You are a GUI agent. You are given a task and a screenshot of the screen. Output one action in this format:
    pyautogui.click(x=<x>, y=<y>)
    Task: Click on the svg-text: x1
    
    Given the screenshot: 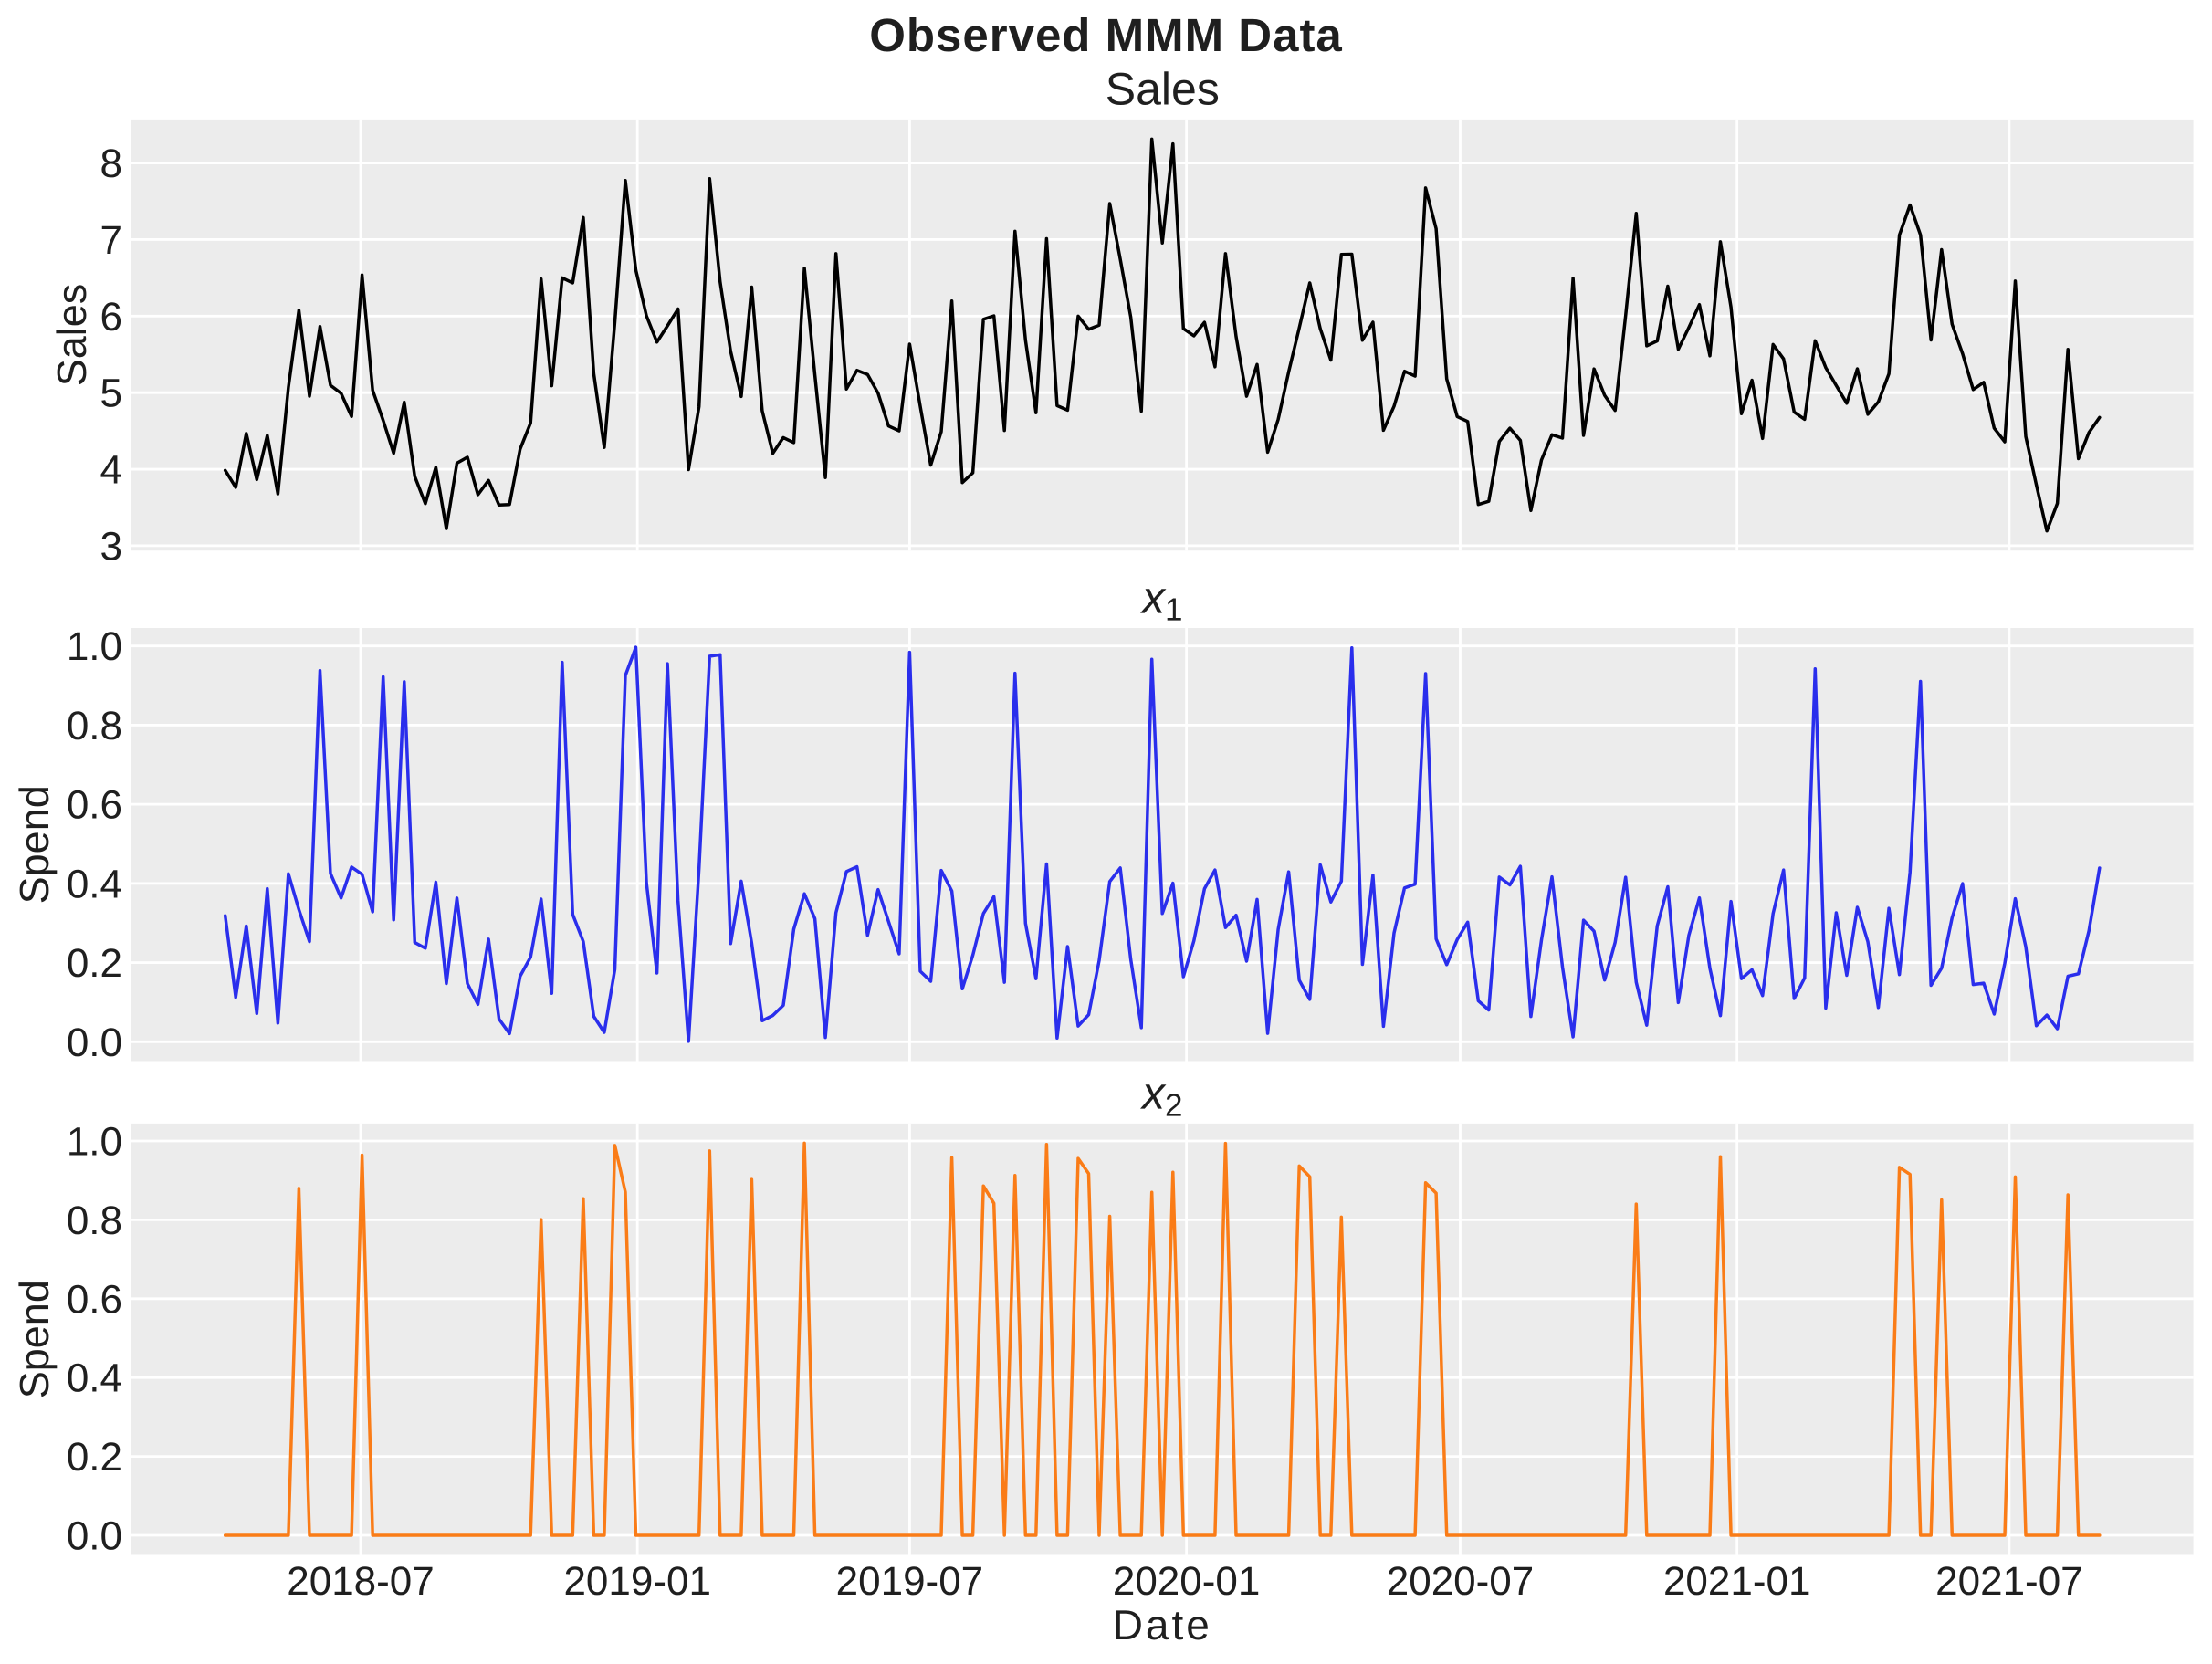 What is the action you would take?
    pyautogui.click(x=1161, y=600)
    